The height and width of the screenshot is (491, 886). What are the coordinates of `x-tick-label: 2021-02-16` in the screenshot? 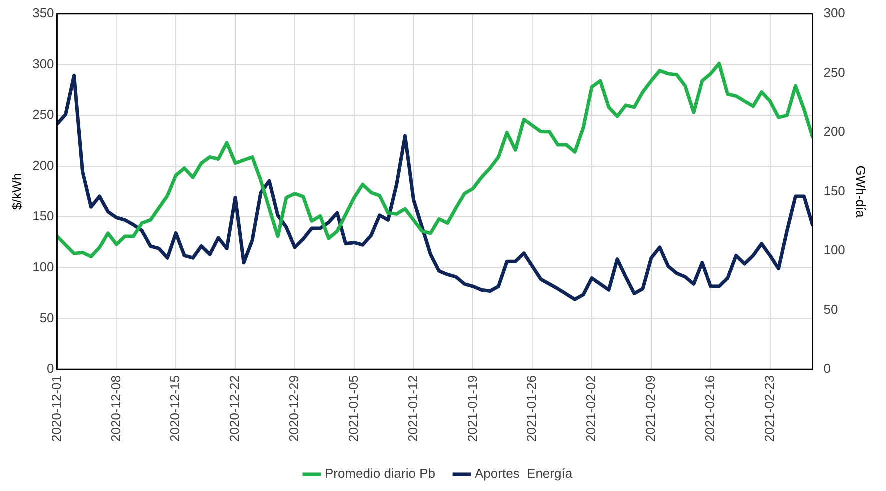 It's located at (710, 409).